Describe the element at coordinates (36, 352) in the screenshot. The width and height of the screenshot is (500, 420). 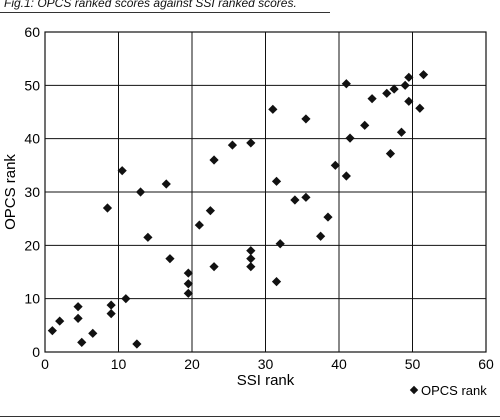
I see `y-tick-label: 0` at that location.